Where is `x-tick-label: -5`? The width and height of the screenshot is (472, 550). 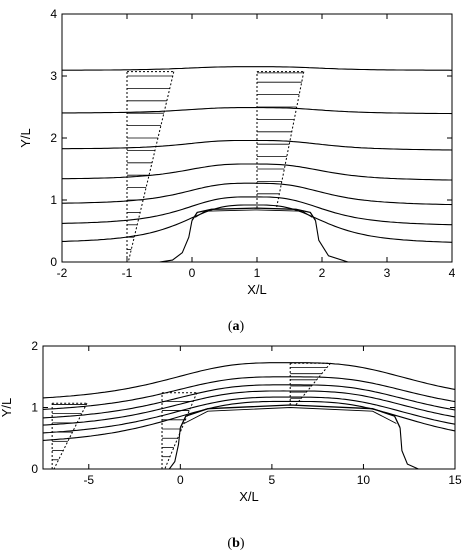 x-tick-label: -5 is located at coordinates (88, 480).